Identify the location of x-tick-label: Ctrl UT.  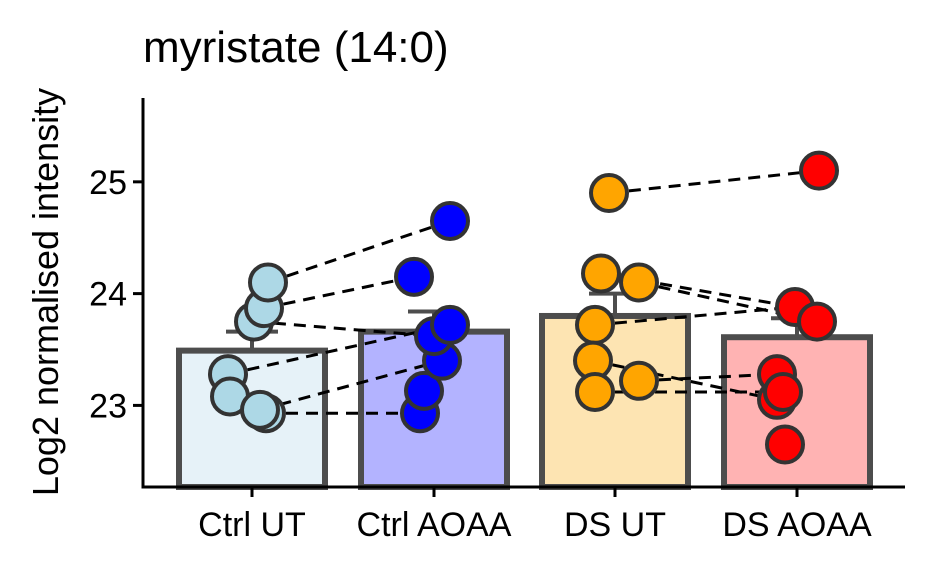
(252, 525).